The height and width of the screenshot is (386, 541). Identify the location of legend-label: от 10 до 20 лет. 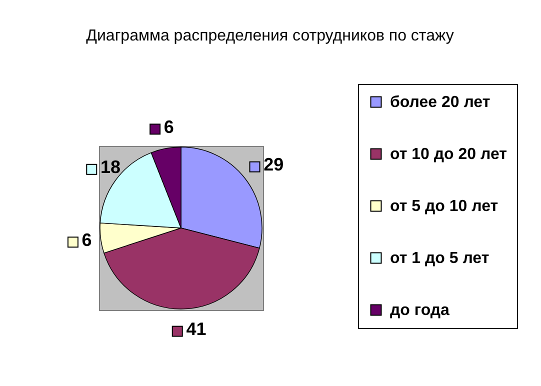
(449, 154).